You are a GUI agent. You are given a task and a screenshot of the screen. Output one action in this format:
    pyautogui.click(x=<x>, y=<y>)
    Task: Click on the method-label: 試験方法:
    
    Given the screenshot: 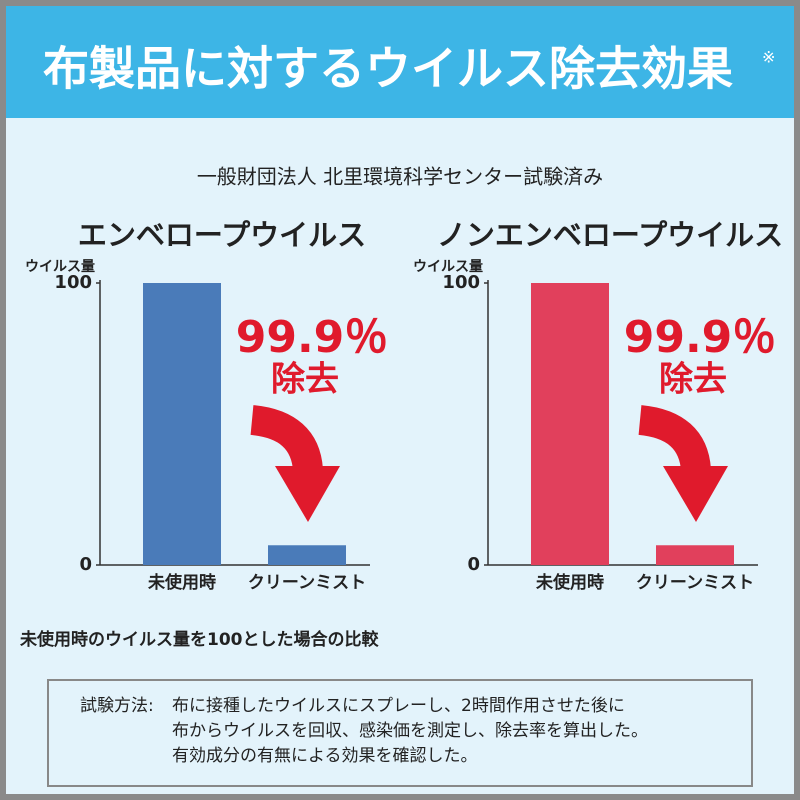 What is the action you would take?
    pyautogui.click(x=117, y=706)
    